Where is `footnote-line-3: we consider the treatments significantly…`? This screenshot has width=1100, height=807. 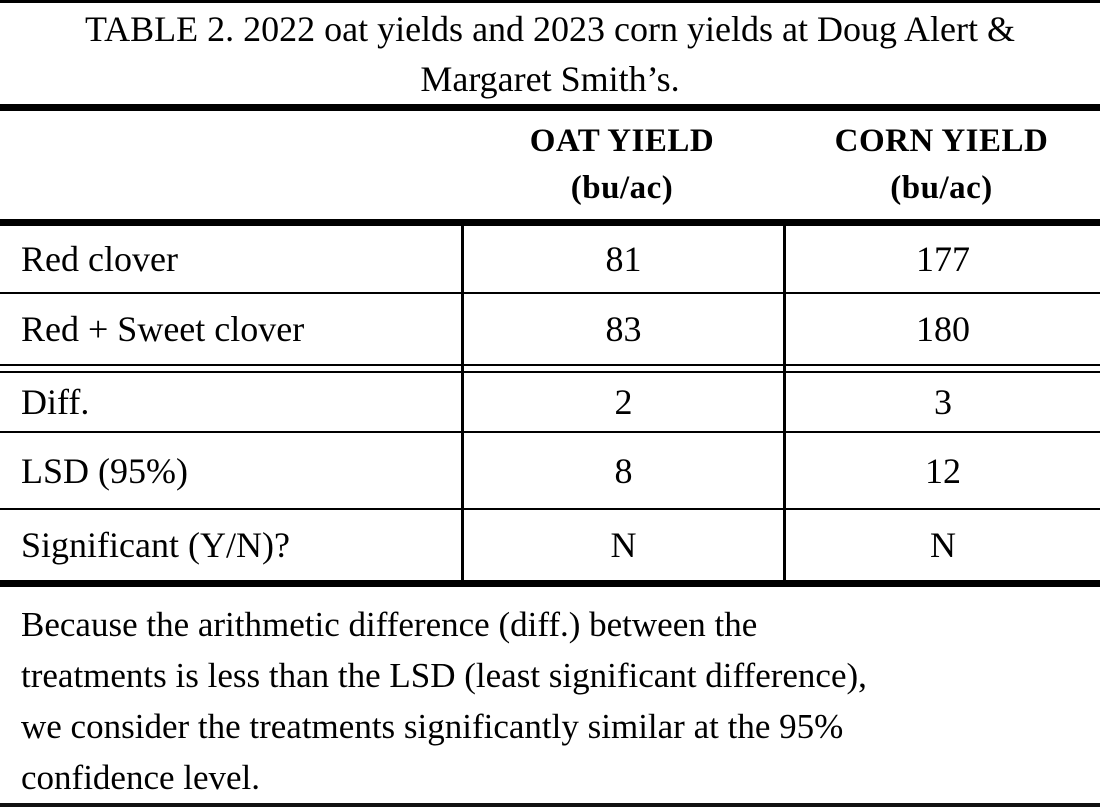 footnote-line-3: we consider the treatments significantly… is located at coordinates (432, 726).